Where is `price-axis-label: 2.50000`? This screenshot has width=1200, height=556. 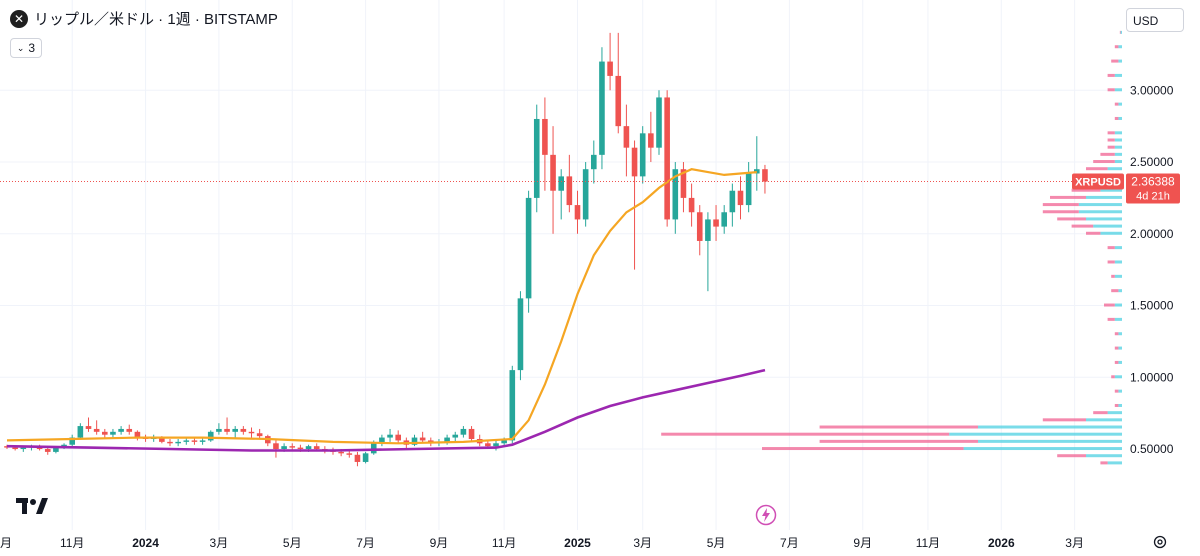
price-axis-label: 2.50000 is located at coordinates (1152, 162).